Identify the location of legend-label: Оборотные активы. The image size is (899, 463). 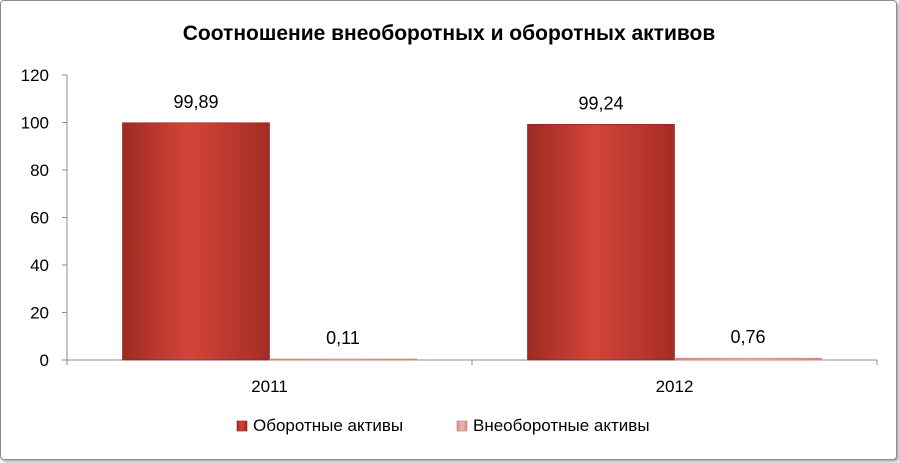
(328, 425).